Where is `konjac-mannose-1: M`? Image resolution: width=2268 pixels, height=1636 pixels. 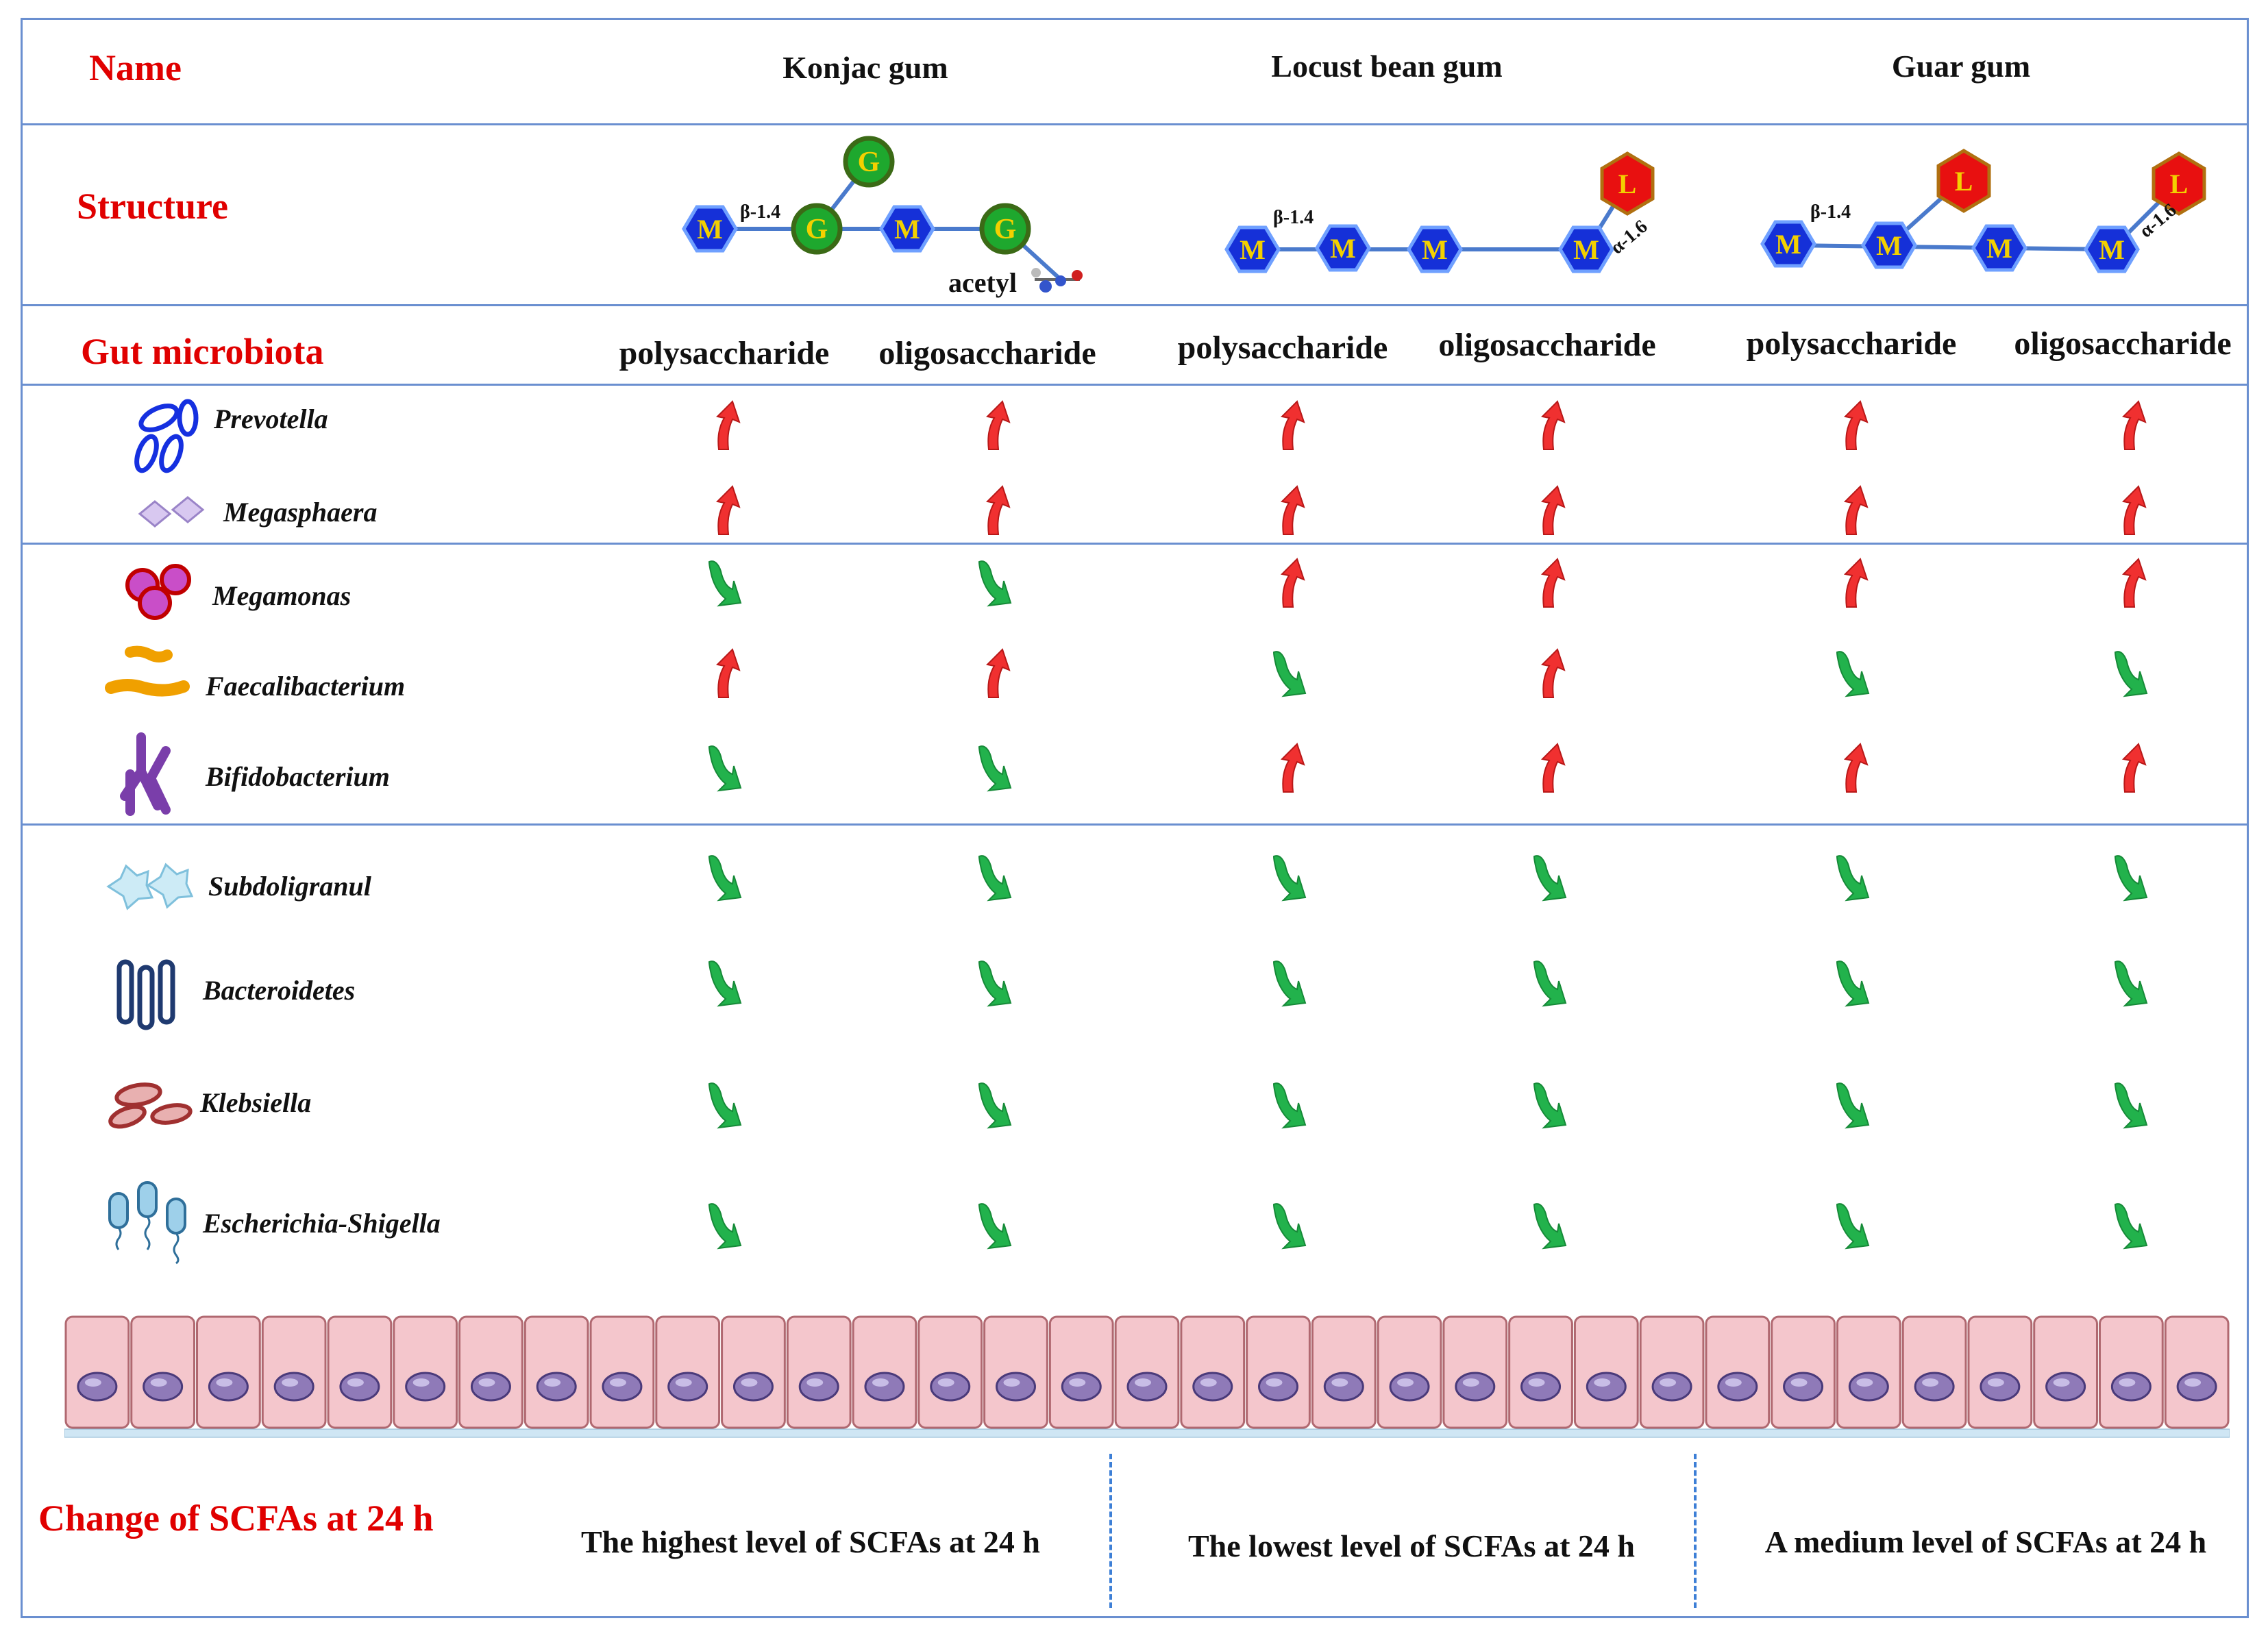
konjac-mannose-1: M is located at coordinates (710, 229).